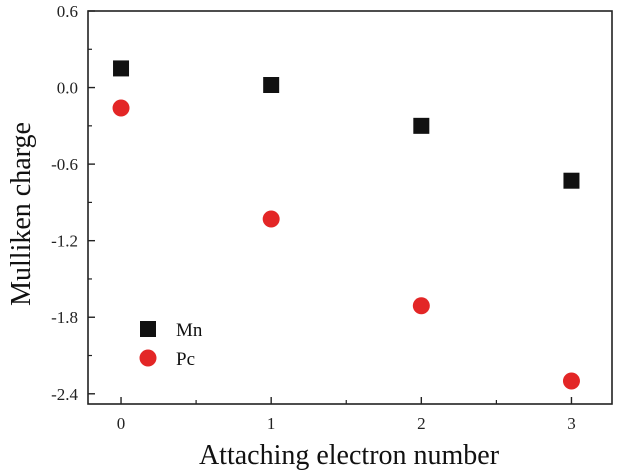 The image size is (618, 473). Describe the element at coordinates (148, 358) in the screenshot. I see `legend-marker-pc` at that location.